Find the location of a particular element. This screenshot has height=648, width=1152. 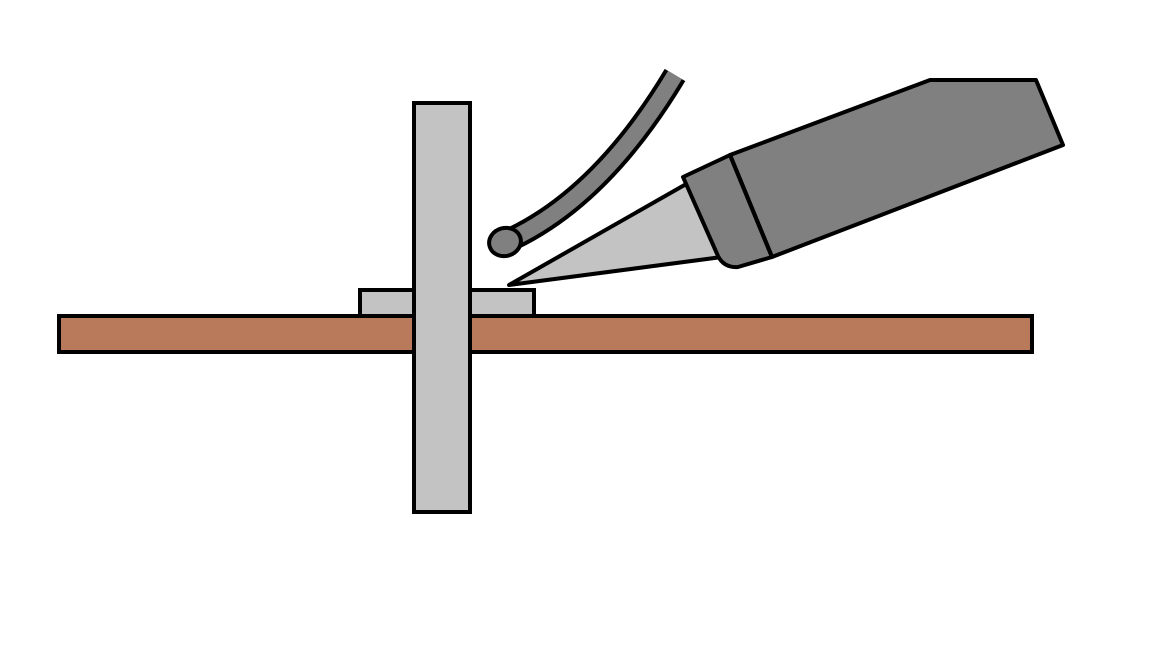

solder-wire-end is located at coordinates (505, 242).